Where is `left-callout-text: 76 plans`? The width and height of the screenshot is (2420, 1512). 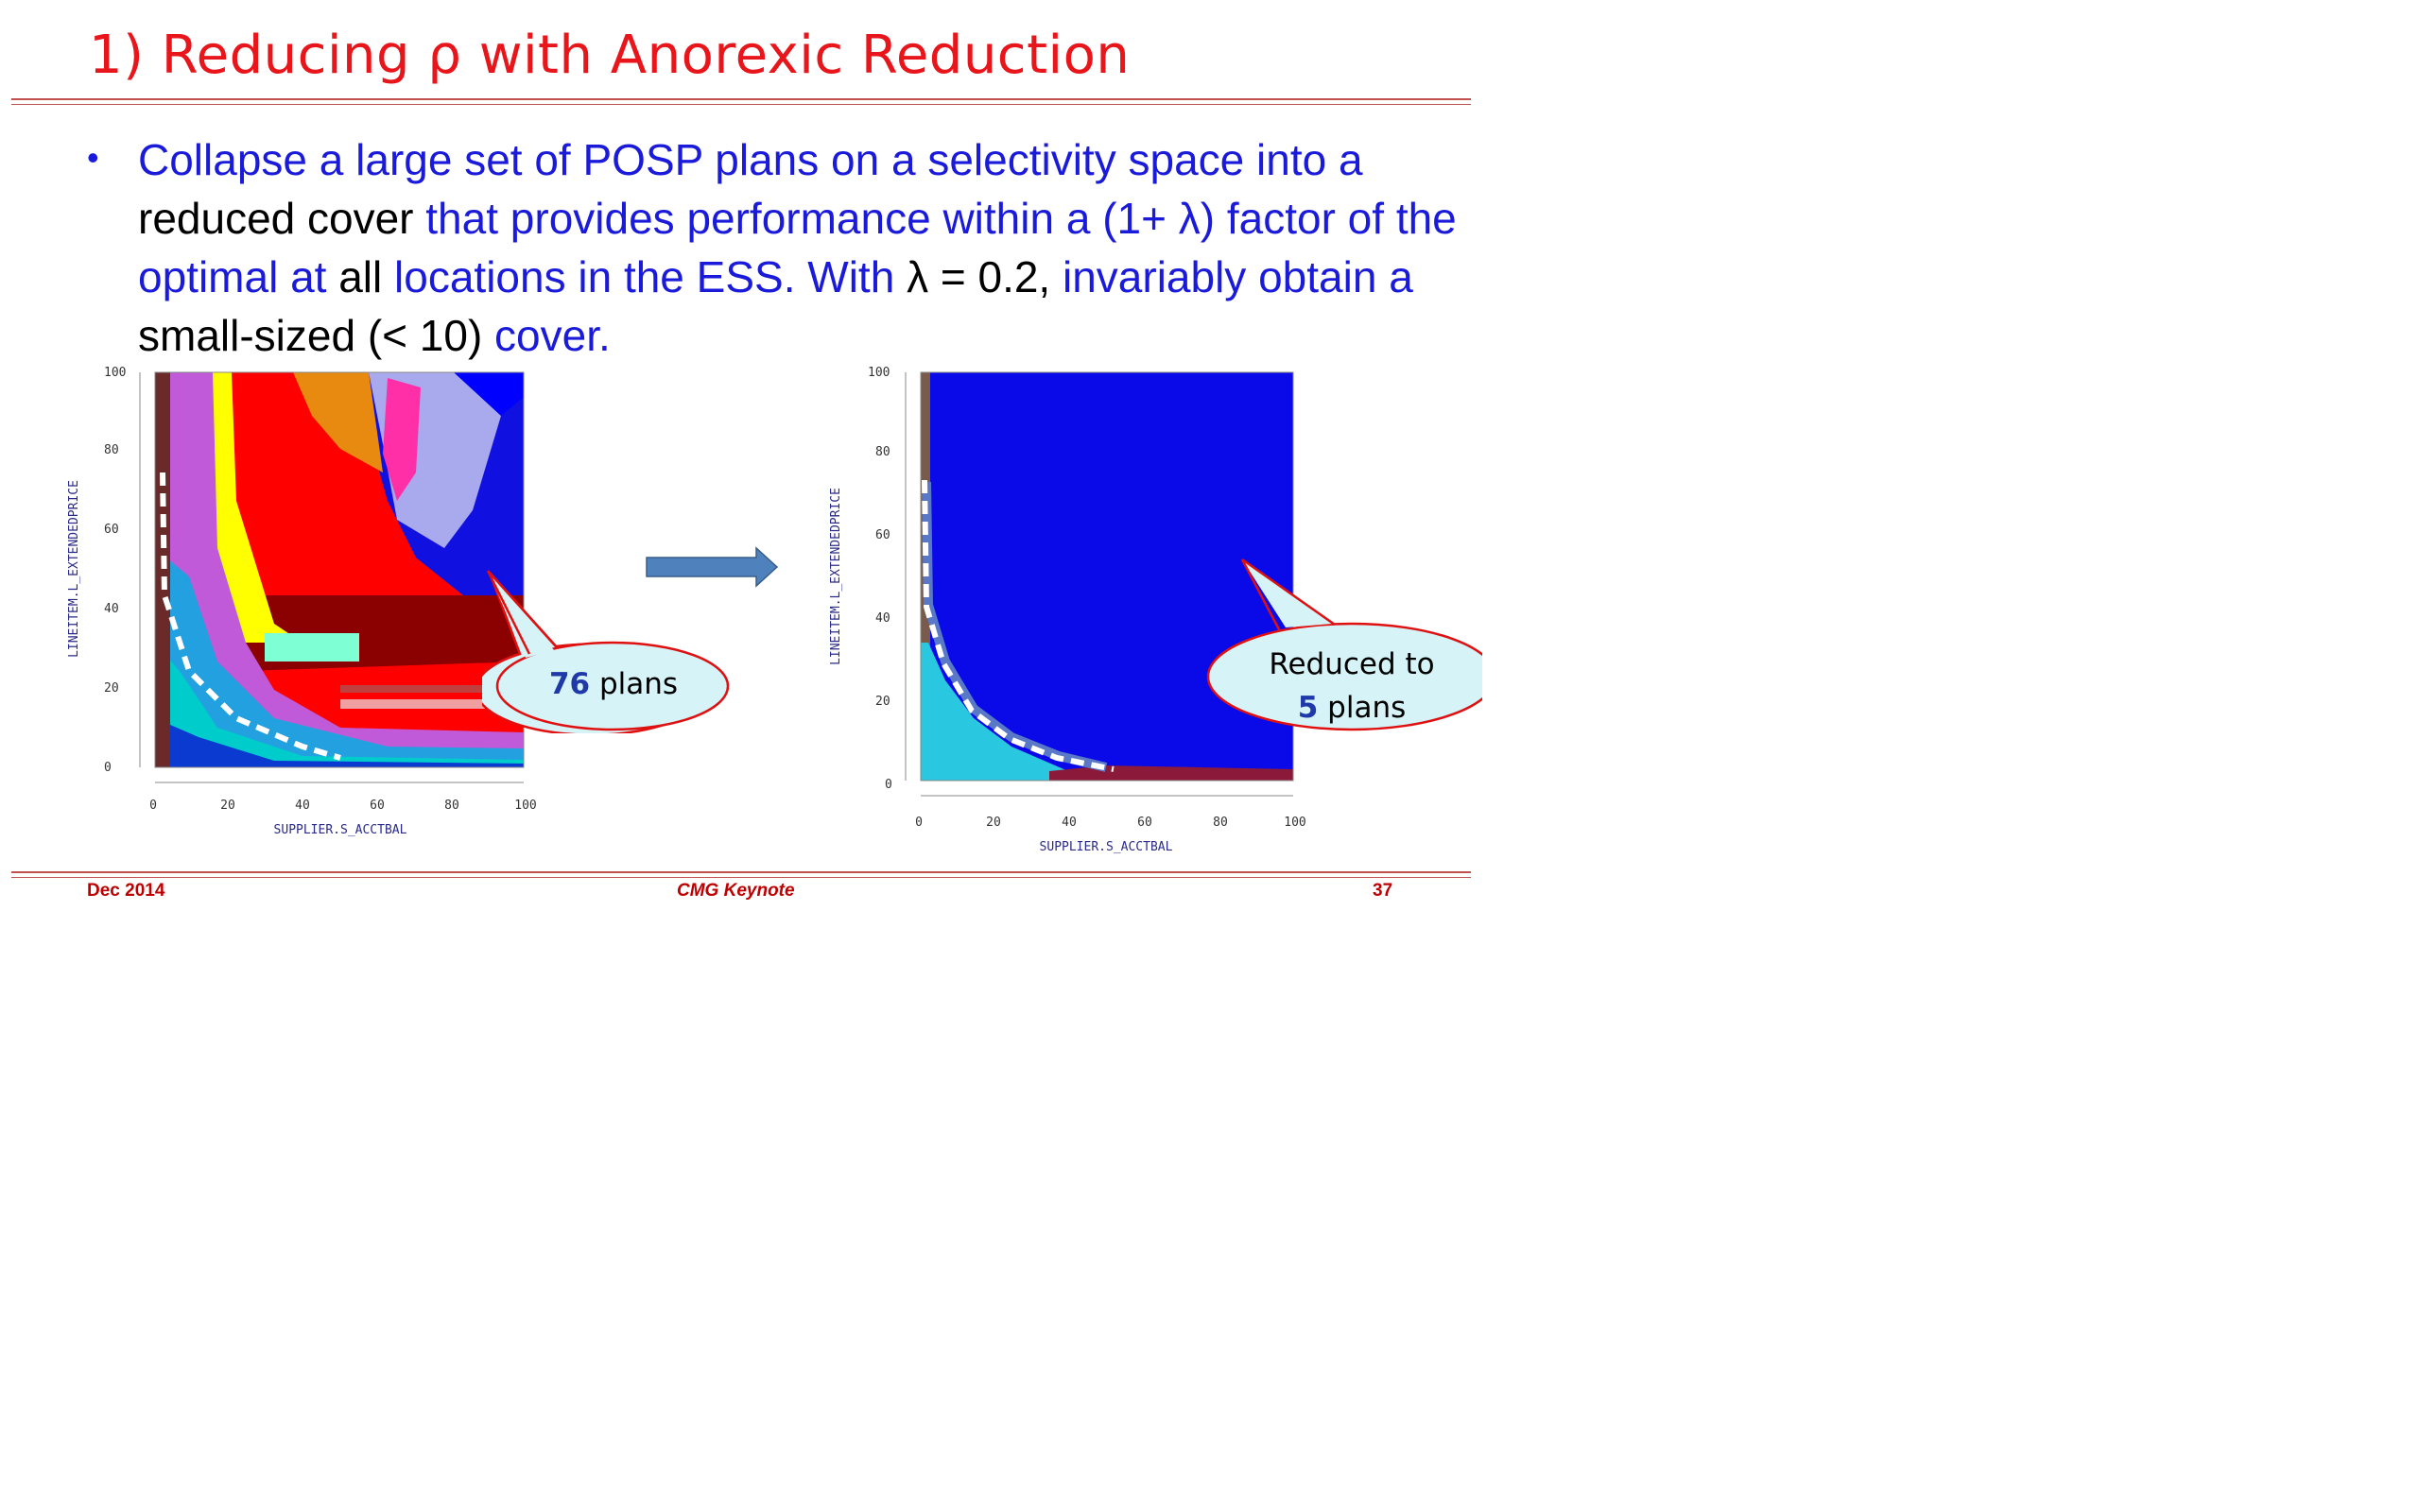 left-callout-text: 76 plans is located at coordinates (614, 684).